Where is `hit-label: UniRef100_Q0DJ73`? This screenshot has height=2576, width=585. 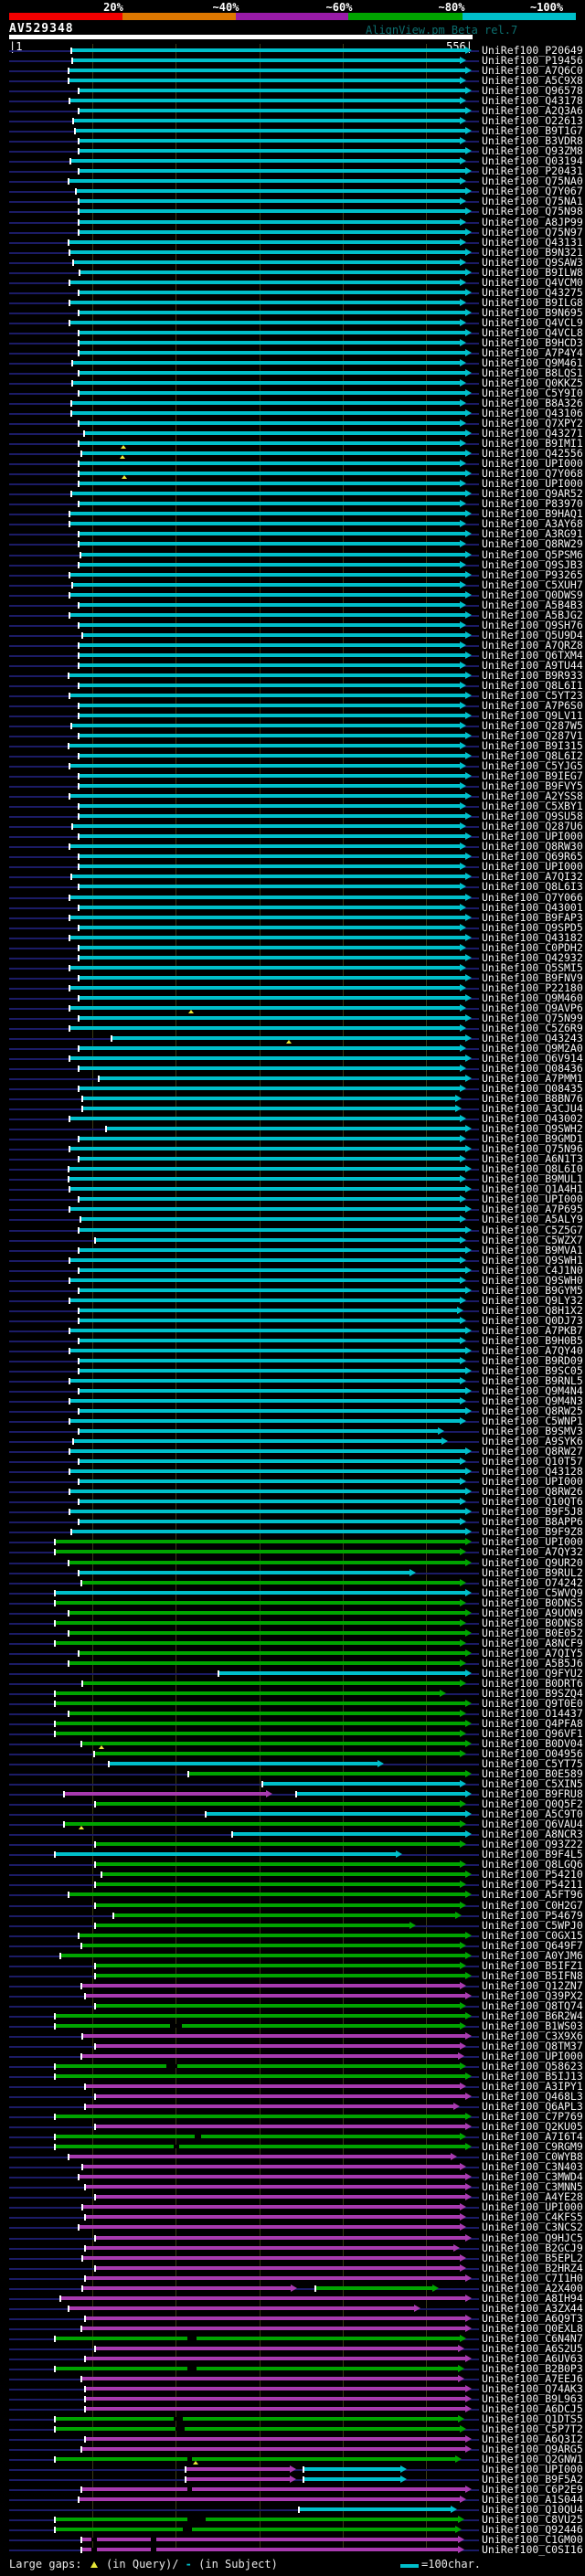
hit-label: UniRef100_Q0DJ73 is located at coordinates (533, 1320).